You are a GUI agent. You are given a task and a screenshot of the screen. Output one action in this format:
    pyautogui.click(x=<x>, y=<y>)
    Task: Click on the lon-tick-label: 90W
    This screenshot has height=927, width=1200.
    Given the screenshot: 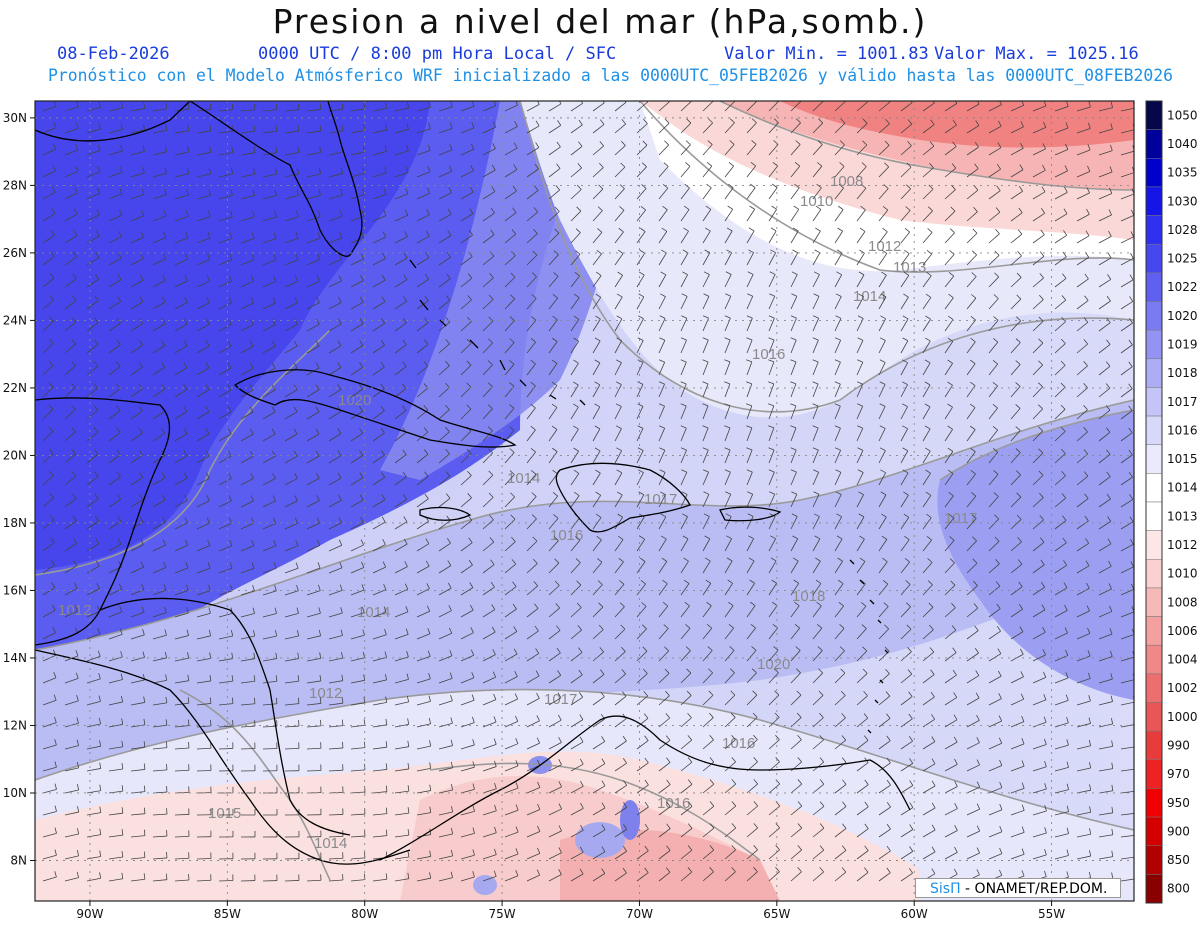 What is the action you would take?
    pyautogui.click(x=89, y=914)
    